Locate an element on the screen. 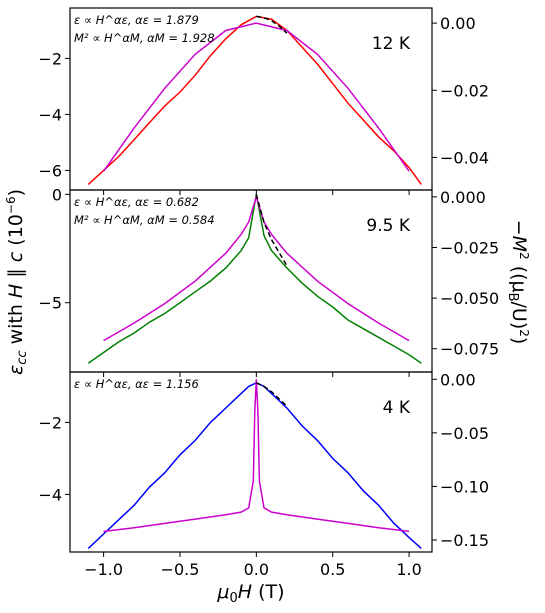 The width and height of the screenshot is (545, 613). x-tick-label: −1.0 is located at coordinates (103, 569).